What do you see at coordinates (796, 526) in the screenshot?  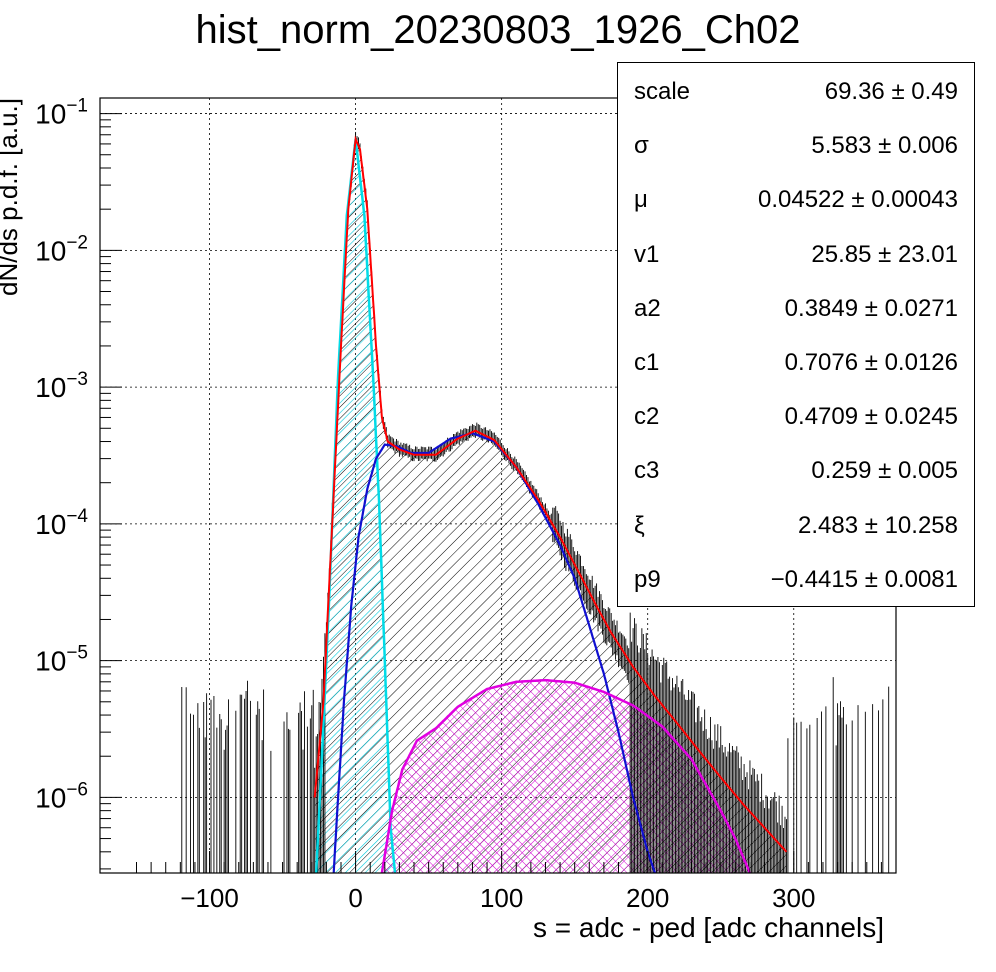 I see `stat-row: ξ 2.483 ± 10.258` at bounding box center [796, 526].